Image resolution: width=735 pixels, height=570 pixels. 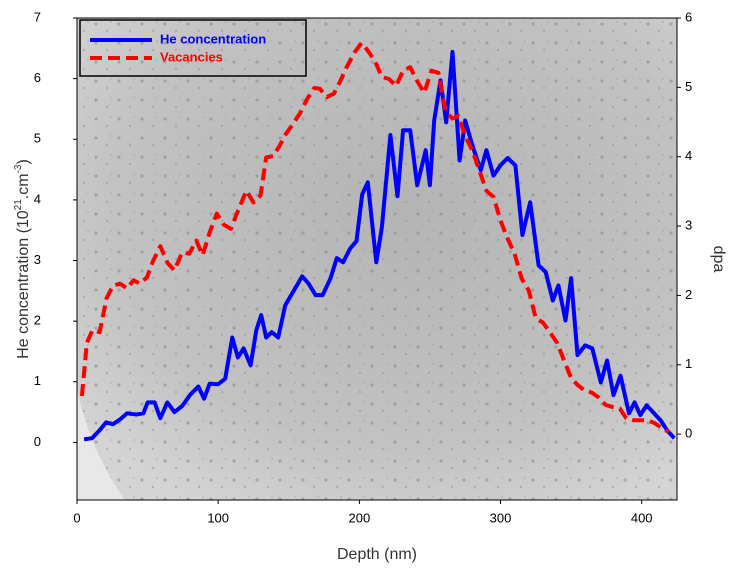 What do you see at coordinates (37, 138) in the screenshot?
I see `y-tick-label: 5` at bounding box center [37, 138].